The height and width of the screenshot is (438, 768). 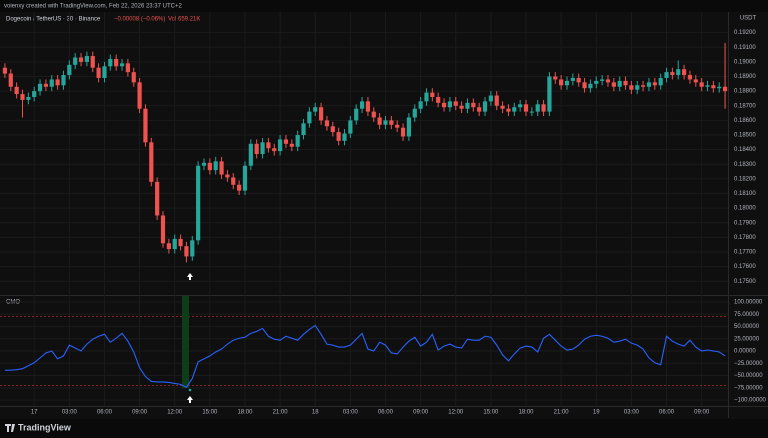 I want to click on logo: TradingView, so click(x=38, y=427).